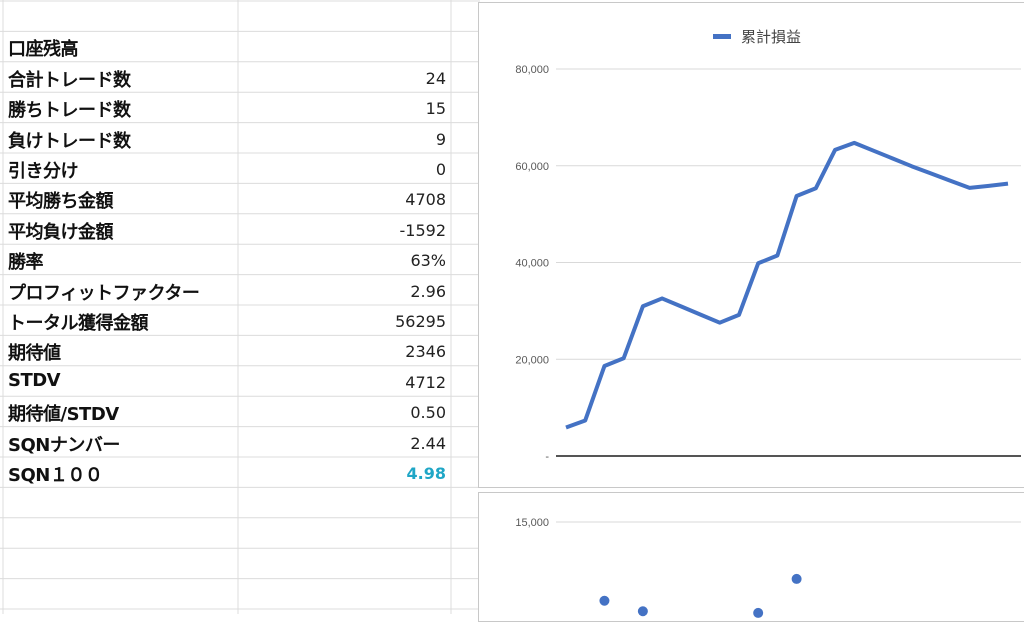 The width and height of the screenshot is (1024, 627). I want to click on y-tick-label: 20,000, so click(532, 360).